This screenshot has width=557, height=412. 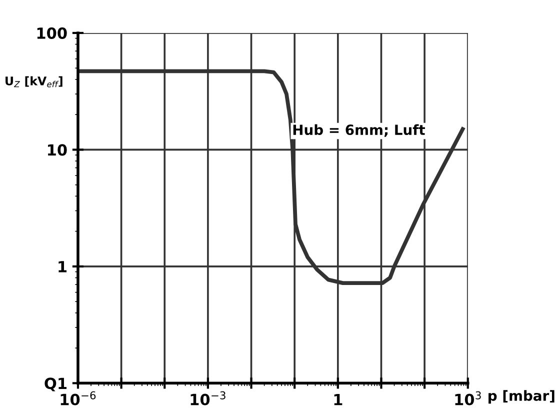 I want to click on y-axis-title: U$_{Z}$ [kV$_{eff}$], so click(x=34, y=82).